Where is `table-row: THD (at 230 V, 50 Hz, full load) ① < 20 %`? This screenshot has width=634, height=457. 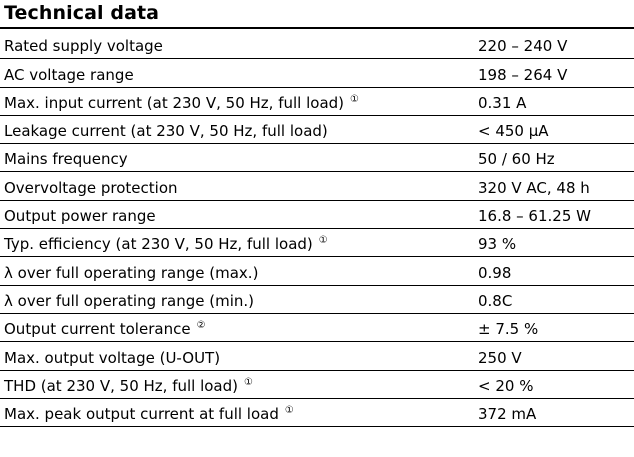 table-row: THD (at 230 V, 50 Hz, full load) ① < 20 % is located at coordinates (317, 385).